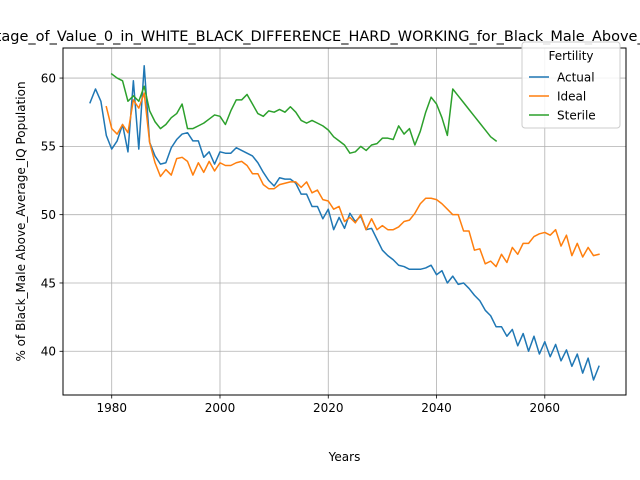 The height and width of the screenshot is (480, 640). I want to click on x-tick-label: 2060, so click(545, 408).